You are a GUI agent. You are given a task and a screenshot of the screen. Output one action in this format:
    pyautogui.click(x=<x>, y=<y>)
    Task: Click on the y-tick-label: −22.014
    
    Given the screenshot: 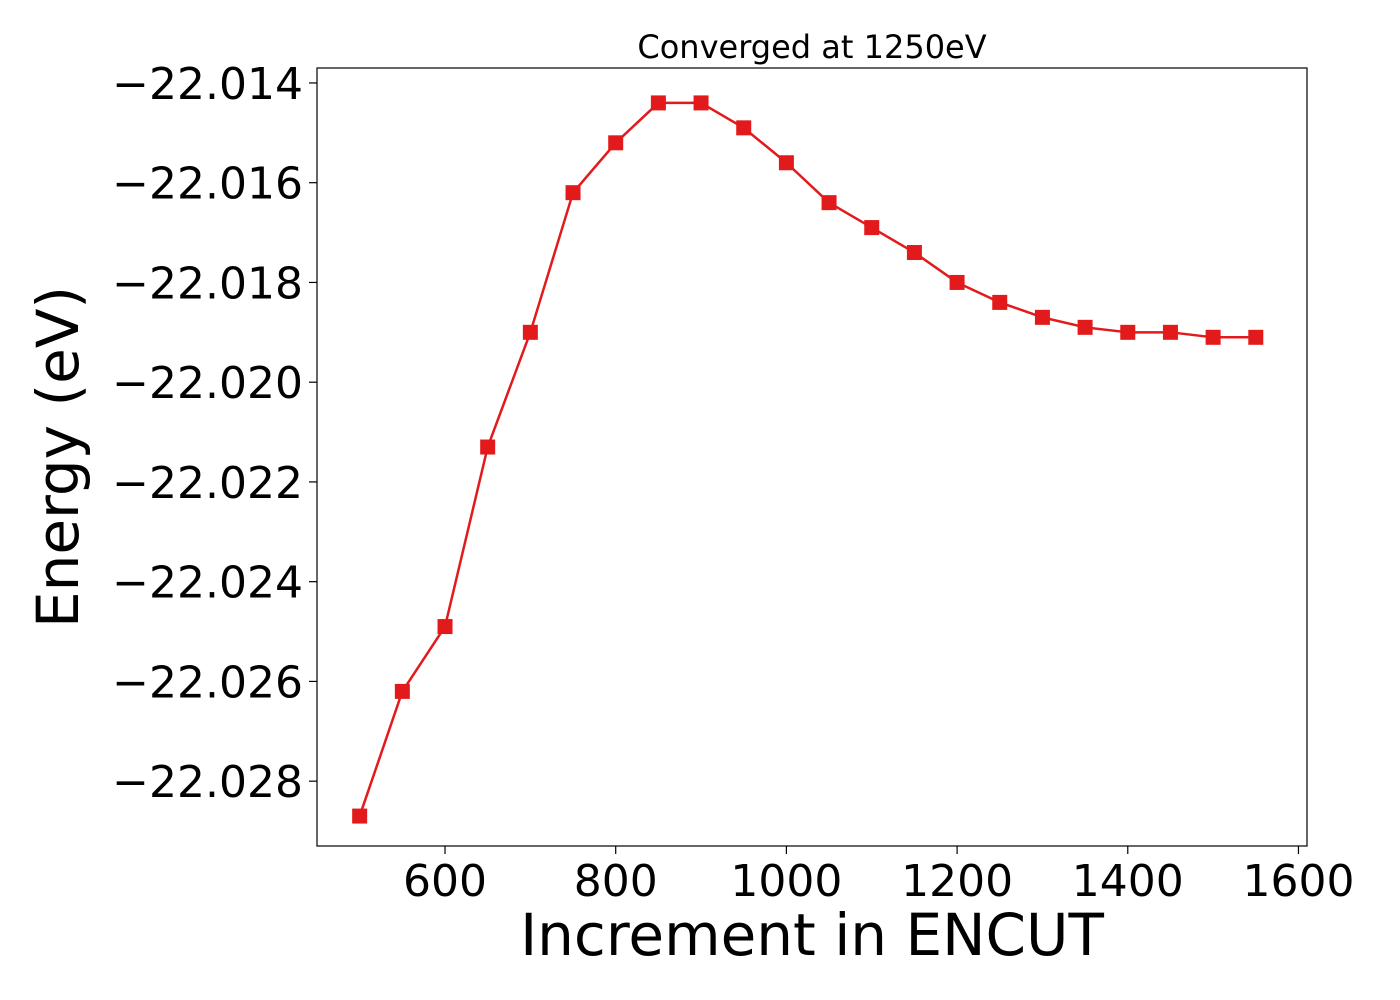 What is the action you would take?
    pyautogui.click(x=207, y=84)
    